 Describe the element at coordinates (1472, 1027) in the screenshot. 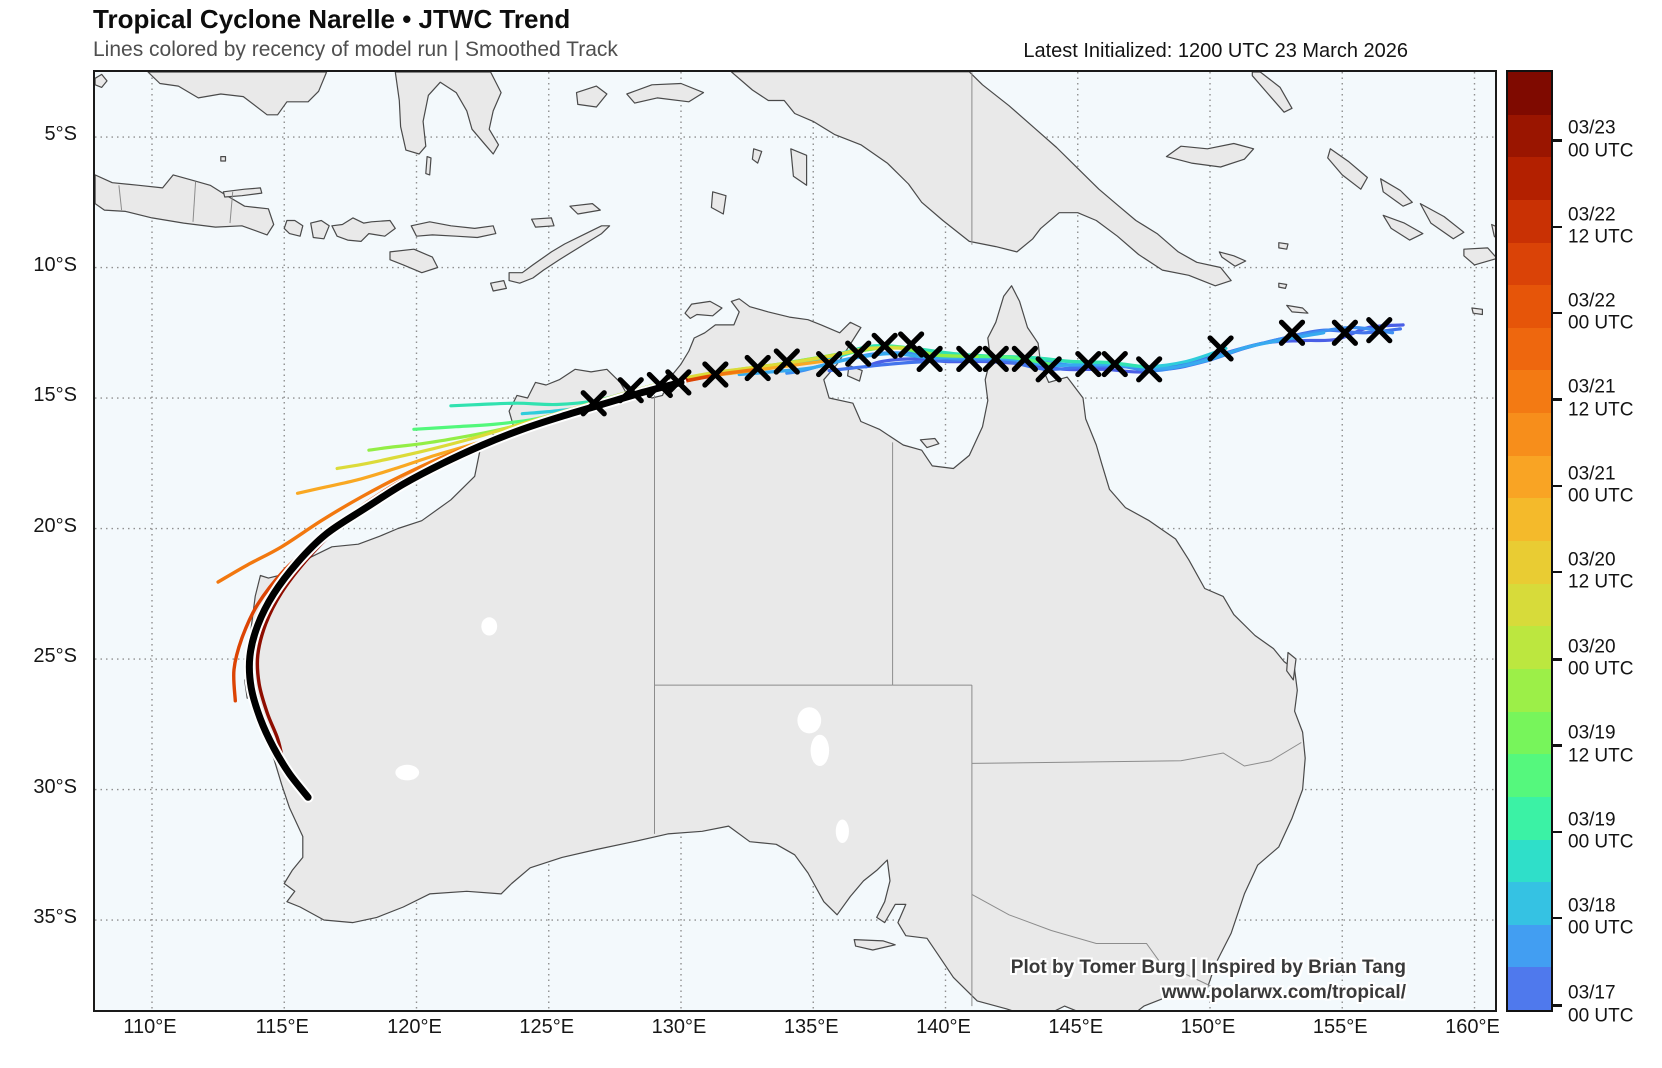

I see `x-tick-label: 160°E` at that location.